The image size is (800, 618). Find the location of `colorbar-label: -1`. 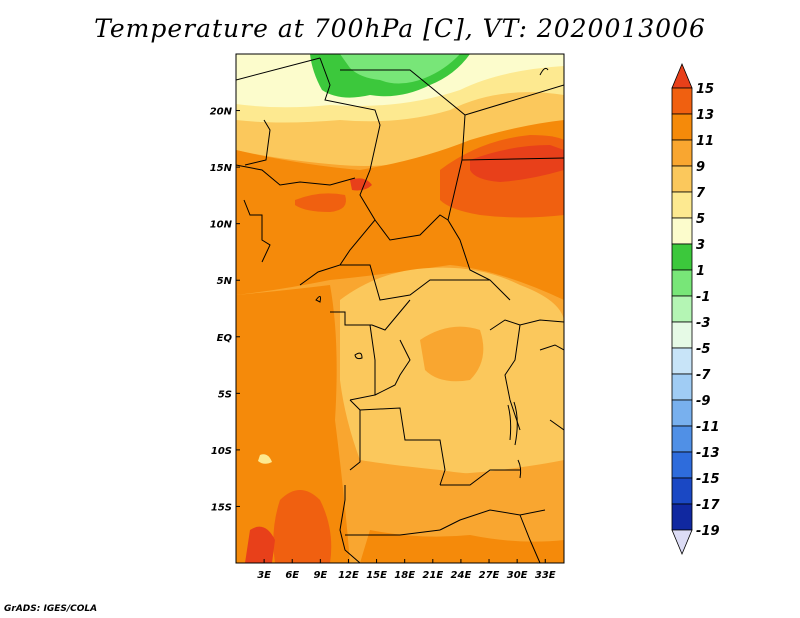

colorbar-label: -1 is located at coordinates (703, 297).